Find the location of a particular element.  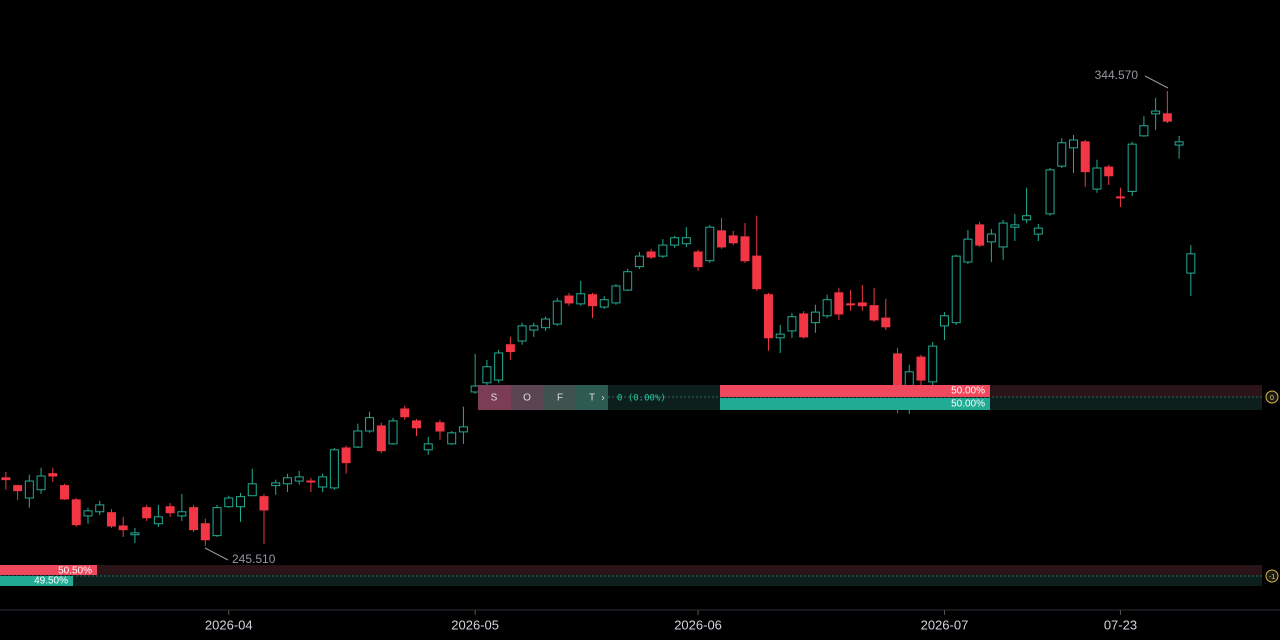

letter: F is located at coordinates (560, 398).